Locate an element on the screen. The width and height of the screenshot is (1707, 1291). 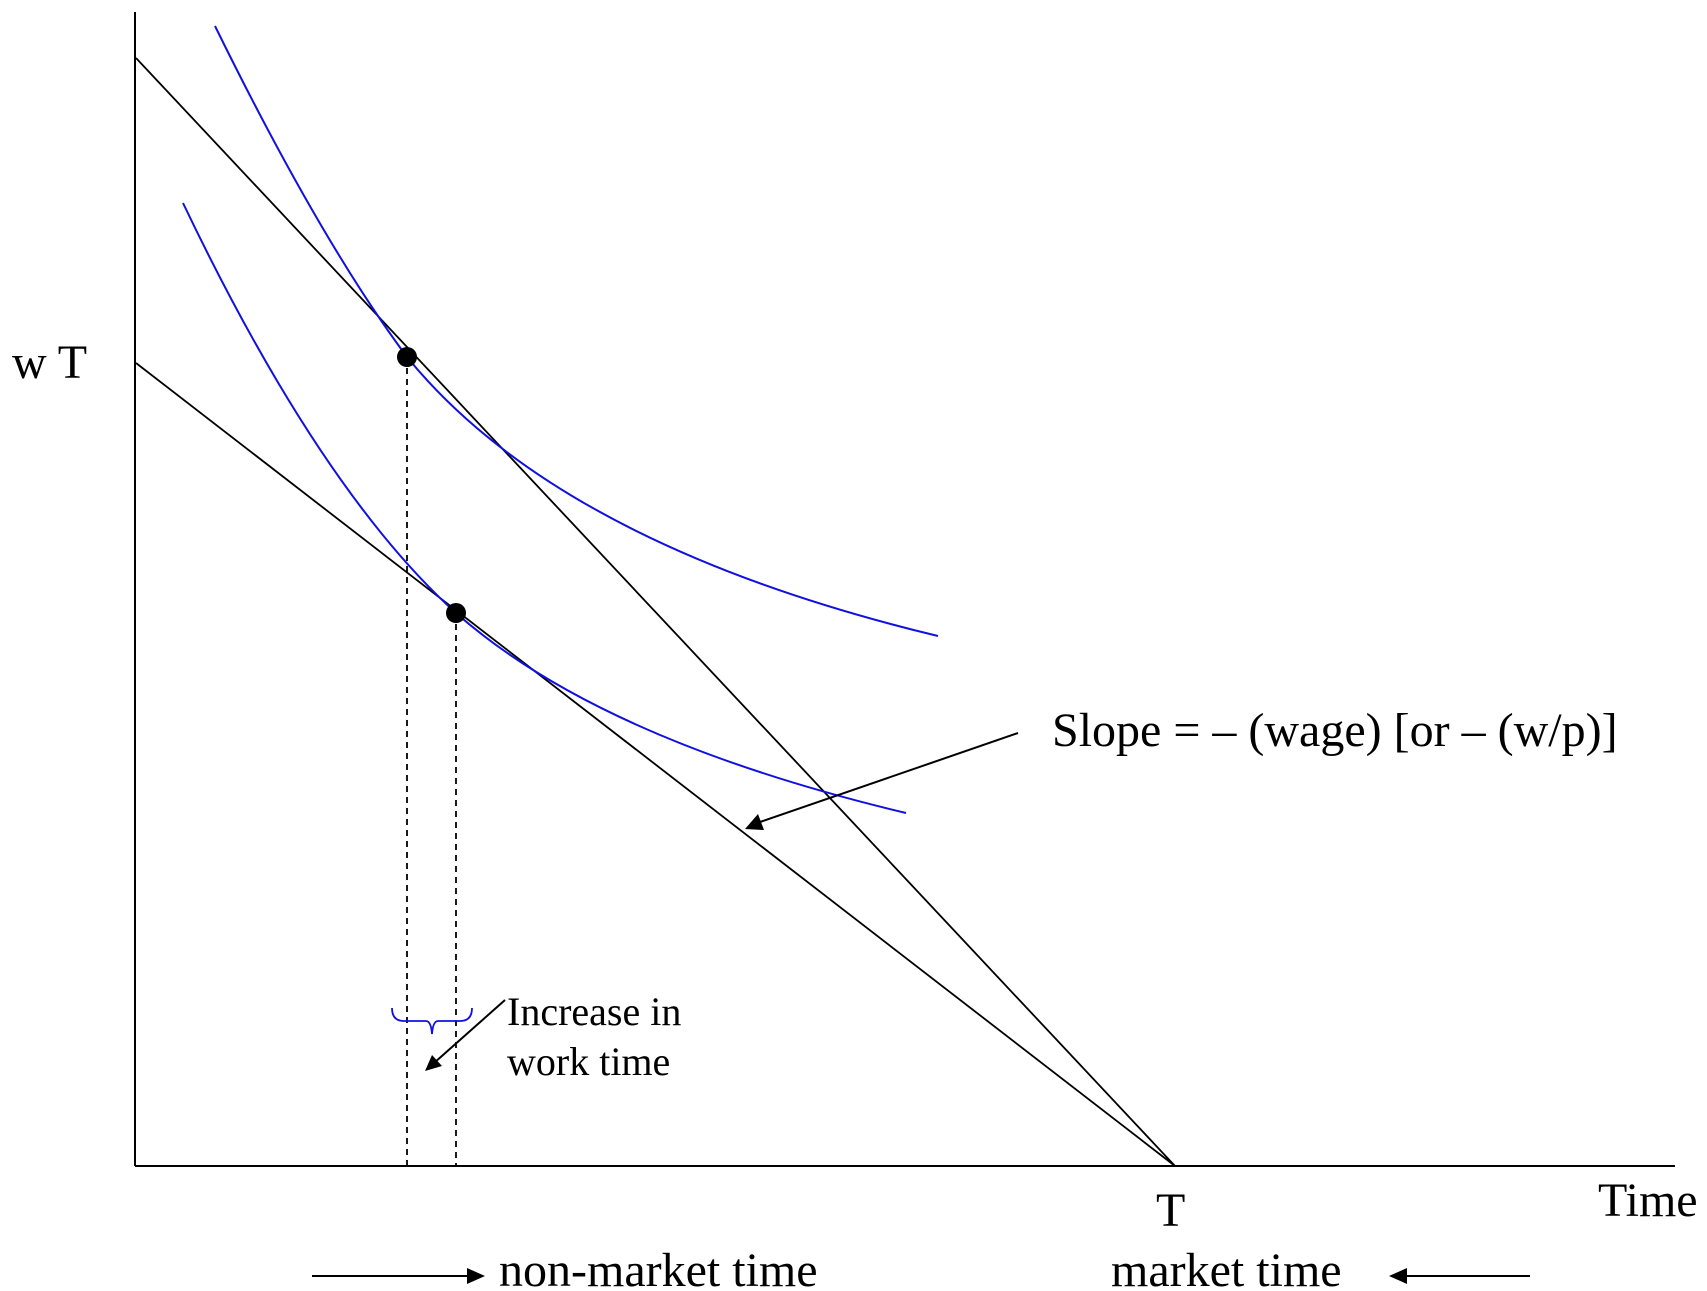
increase-arrow-line is located at coordinates (469, 1031).